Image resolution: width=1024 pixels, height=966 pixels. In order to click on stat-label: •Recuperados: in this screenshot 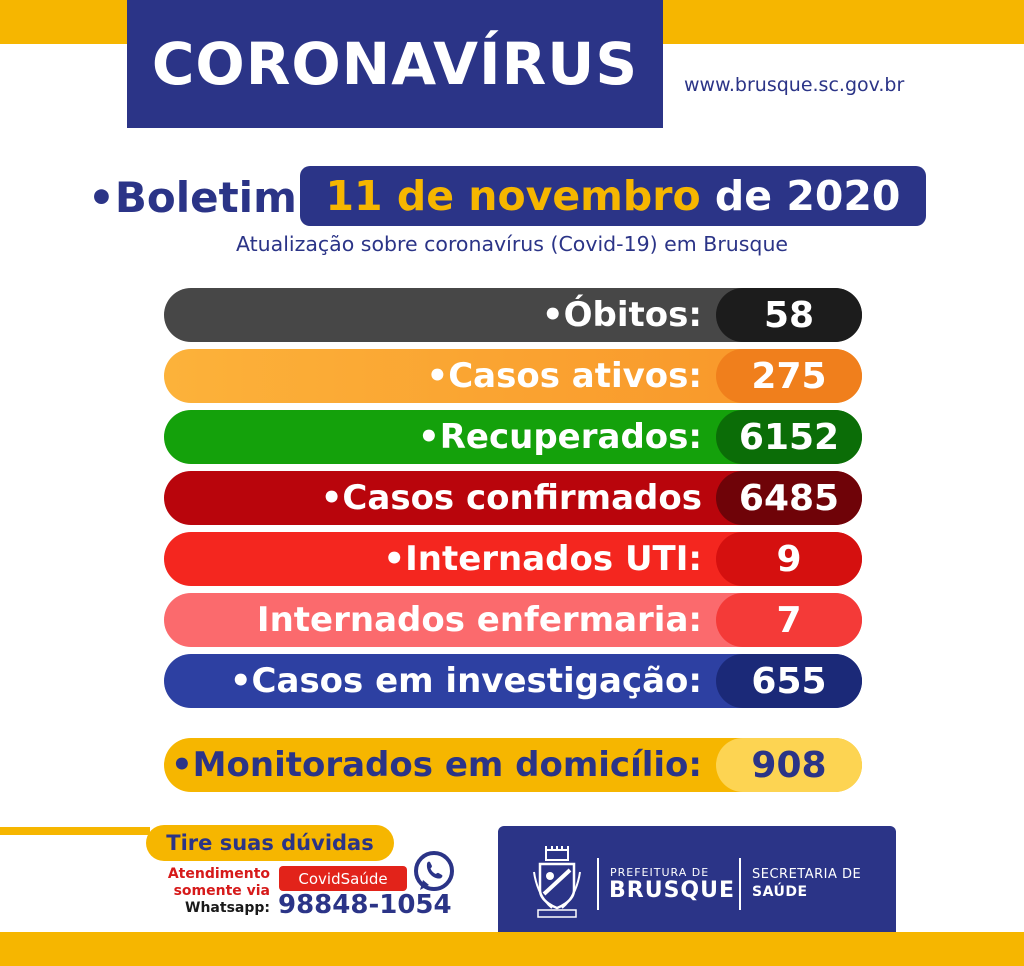, I will do `click(560, 437)`.